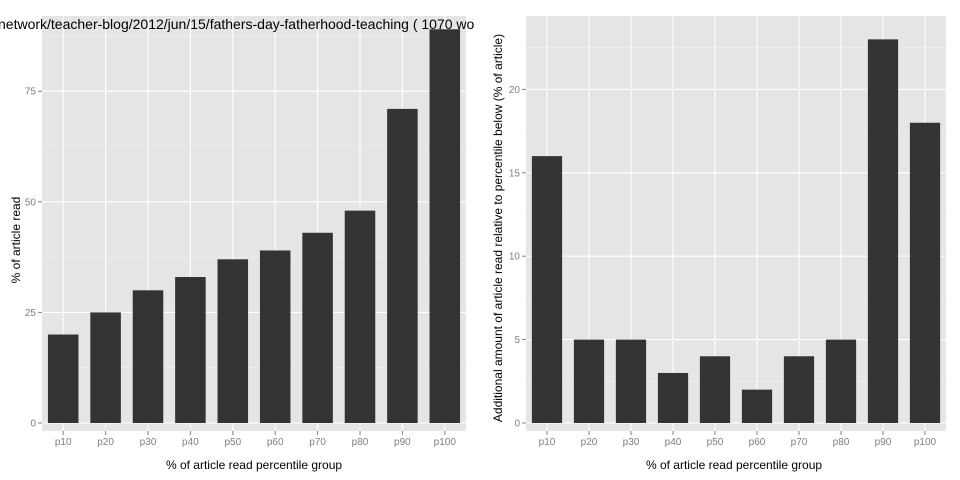 This screenshot has width=960, height=480. What do you see at coordinates (589, 442) in the screenshot?
I see `right-x-tick-label: p20` at bounding box center [589, 442].